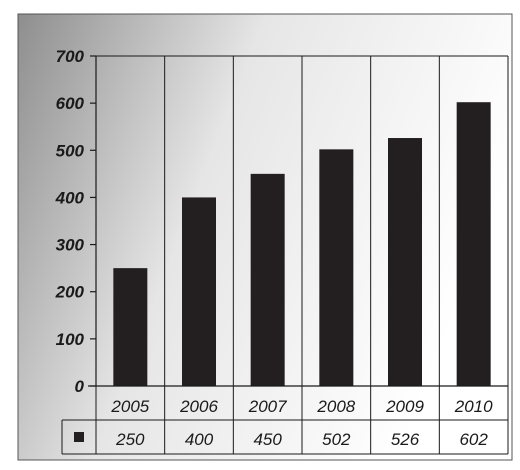 The width and height of the screenshot is (520, 470). Describe the element at coordinates (267, 406) in the screenshot. I see `x-tick-label: 2007` at that location.